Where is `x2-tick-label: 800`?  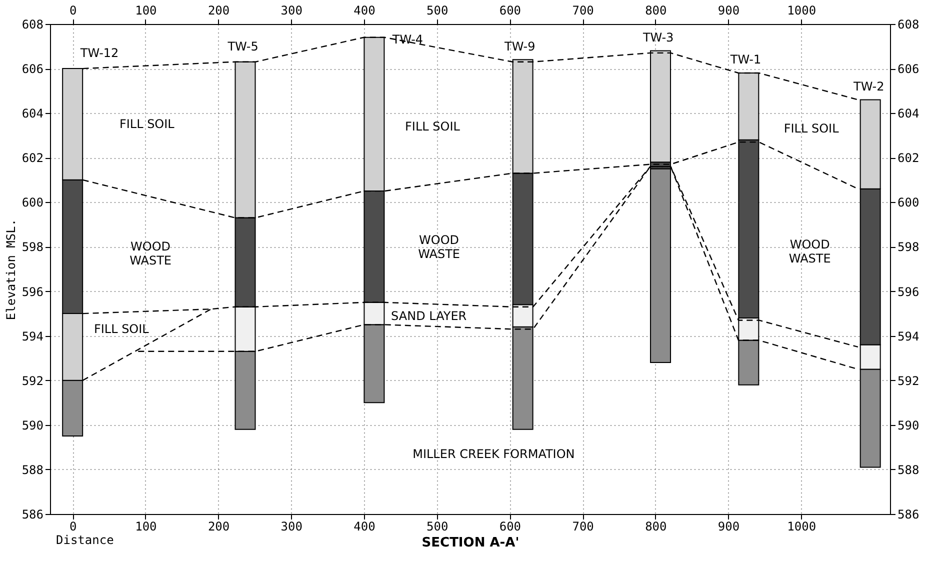
x2-tick-label: 800 is located at coordinates (656, 11).